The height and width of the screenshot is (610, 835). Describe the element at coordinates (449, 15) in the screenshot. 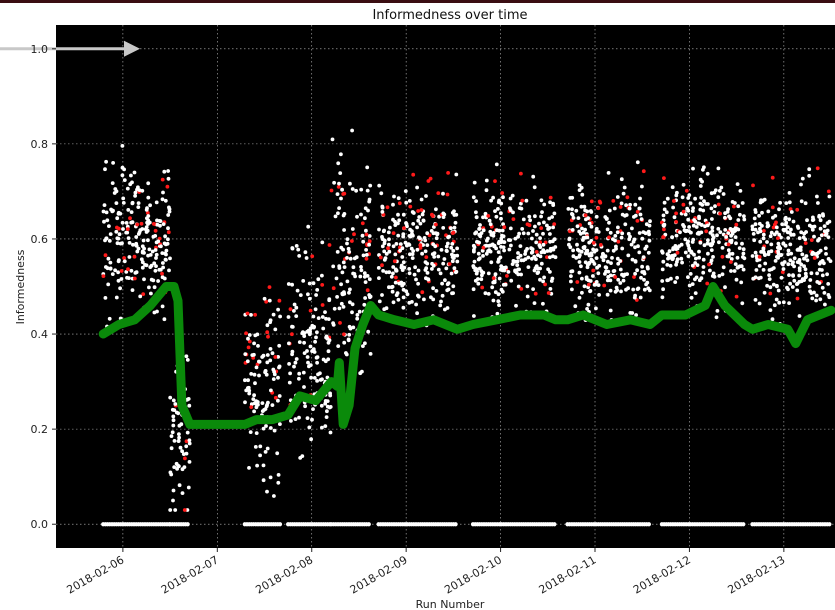

I see `chart-title: Informedness over time` at that location.